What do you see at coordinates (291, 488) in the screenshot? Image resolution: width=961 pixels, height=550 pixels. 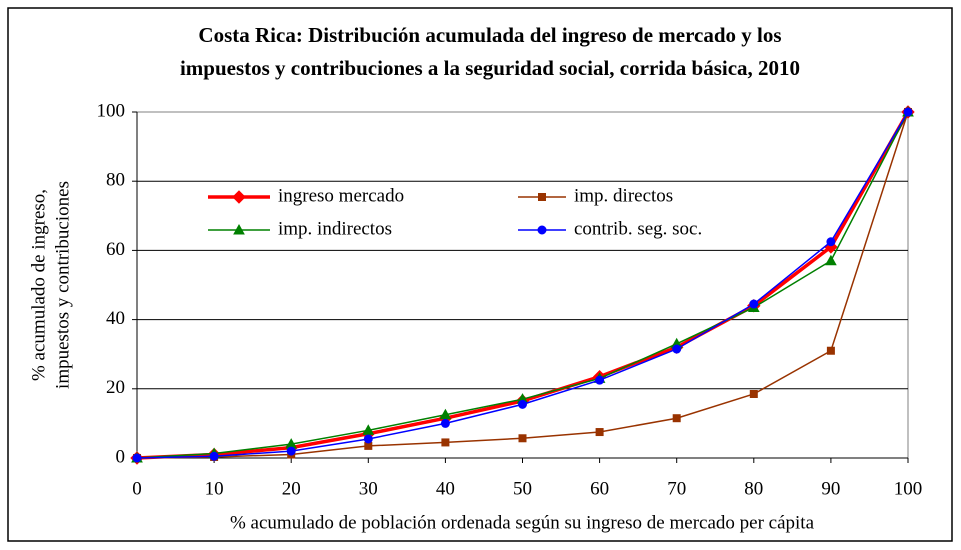 I see `x-tick-label: 20` at bounding box center [291, 488].